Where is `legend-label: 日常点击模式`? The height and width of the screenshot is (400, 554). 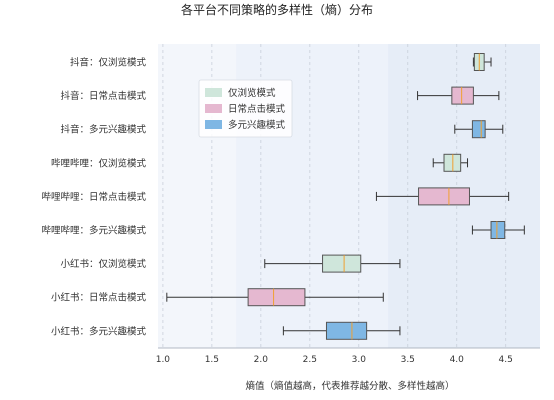 legend-label: 日常点击模式 is located at coordinates (257, 109).